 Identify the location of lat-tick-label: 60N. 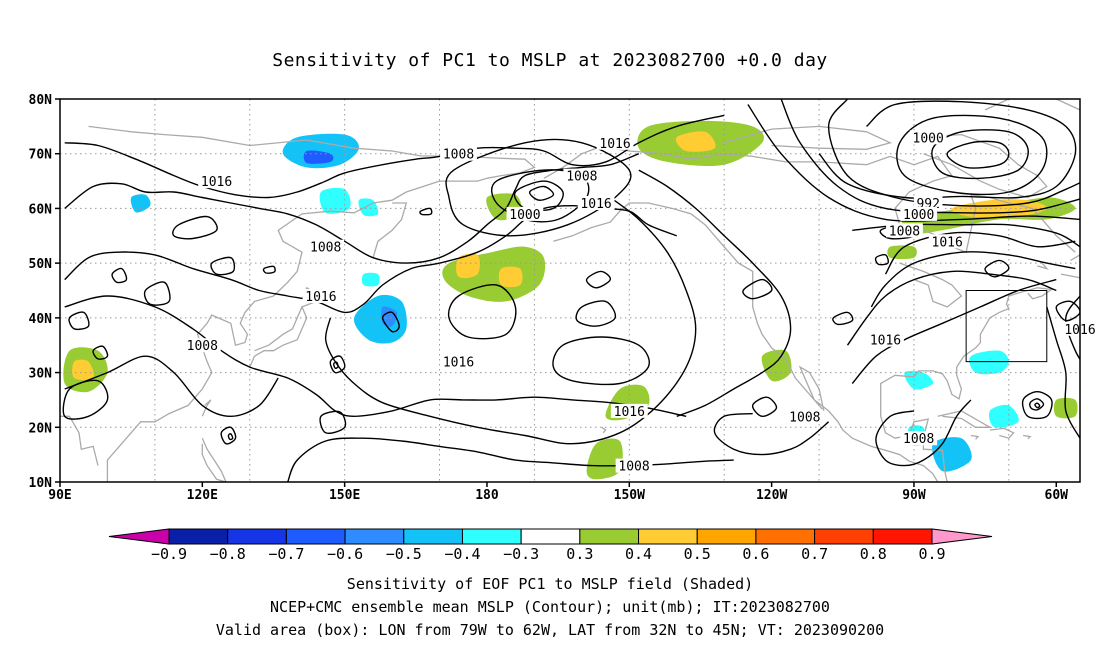
(41, 209).